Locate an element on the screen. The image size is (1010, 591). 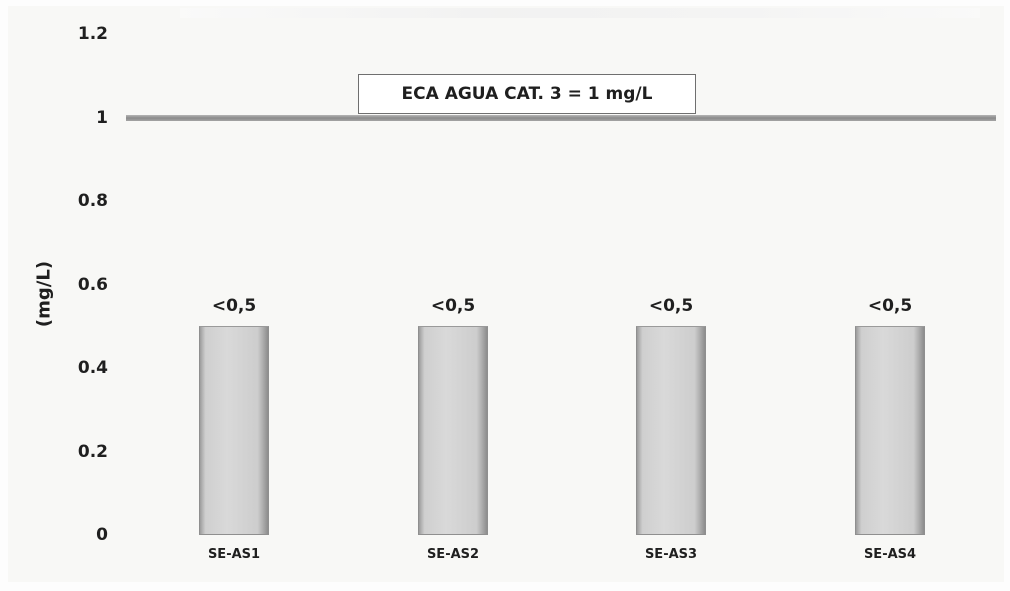
y-tick-label: 0 is located at coordinates (102, 535).